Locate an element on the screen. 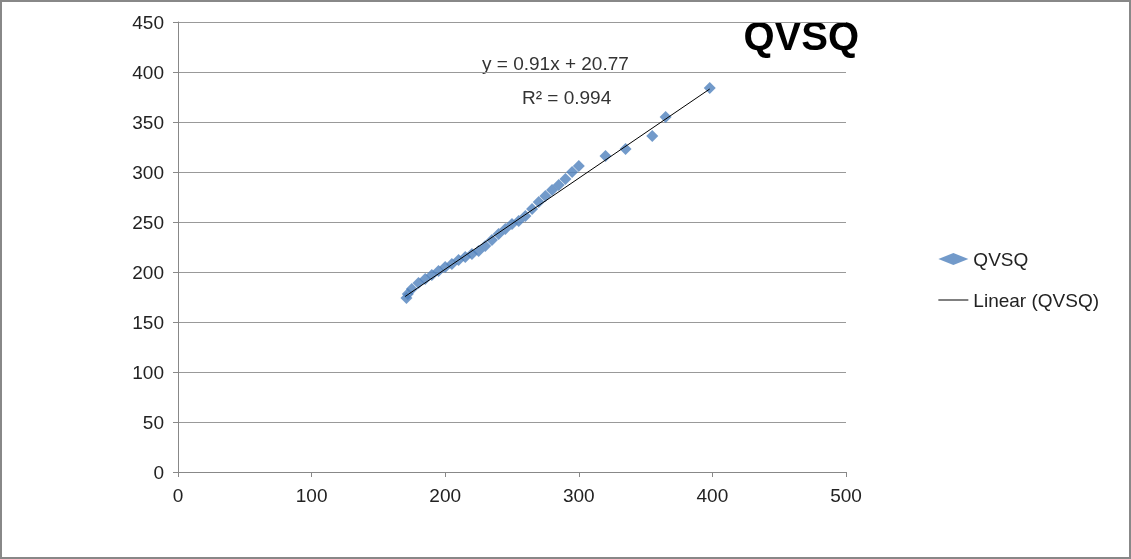  y-tick-label: 450 is located at coordinates (148, 22).